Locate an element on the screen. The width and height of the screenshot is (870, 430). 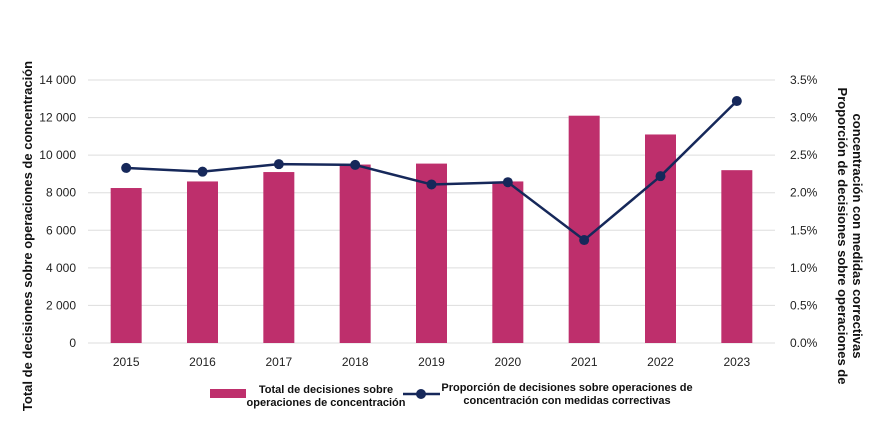
x-tick-label: 2017 is located at coordinates (278, 362).